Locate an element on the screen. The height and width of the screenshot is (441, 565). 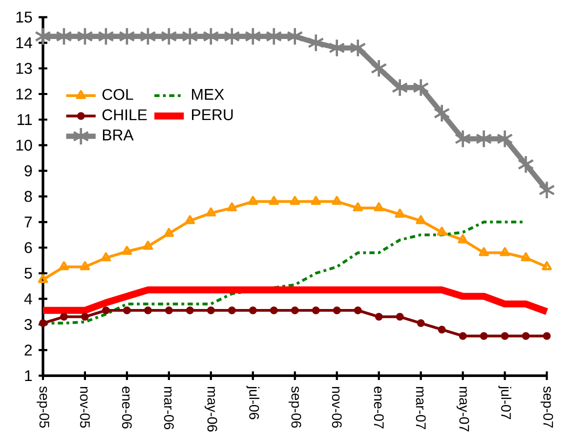
x-tick-label: nov-06 is located at coordinates (337, 407).